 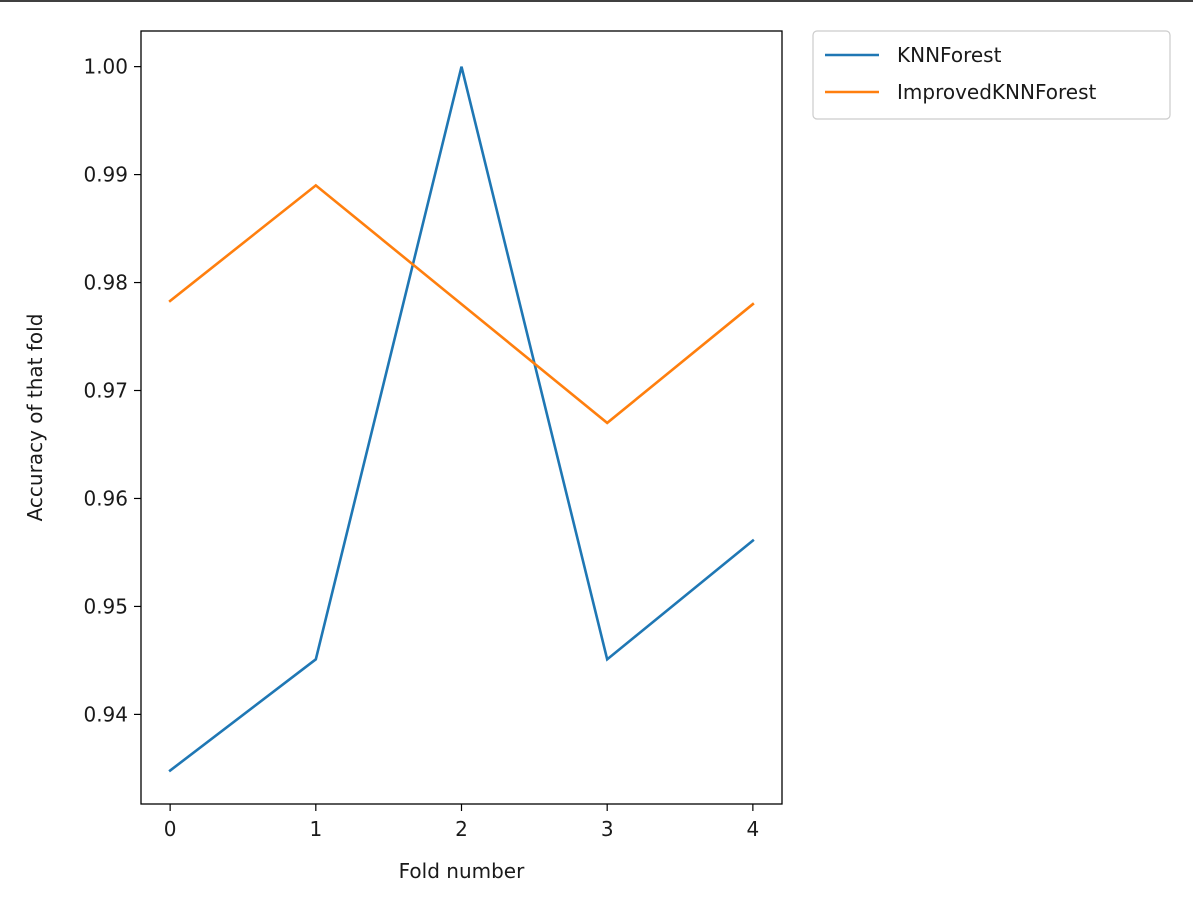 I want to click on y-tick-label: 1.00, so click(x=105, y=67).